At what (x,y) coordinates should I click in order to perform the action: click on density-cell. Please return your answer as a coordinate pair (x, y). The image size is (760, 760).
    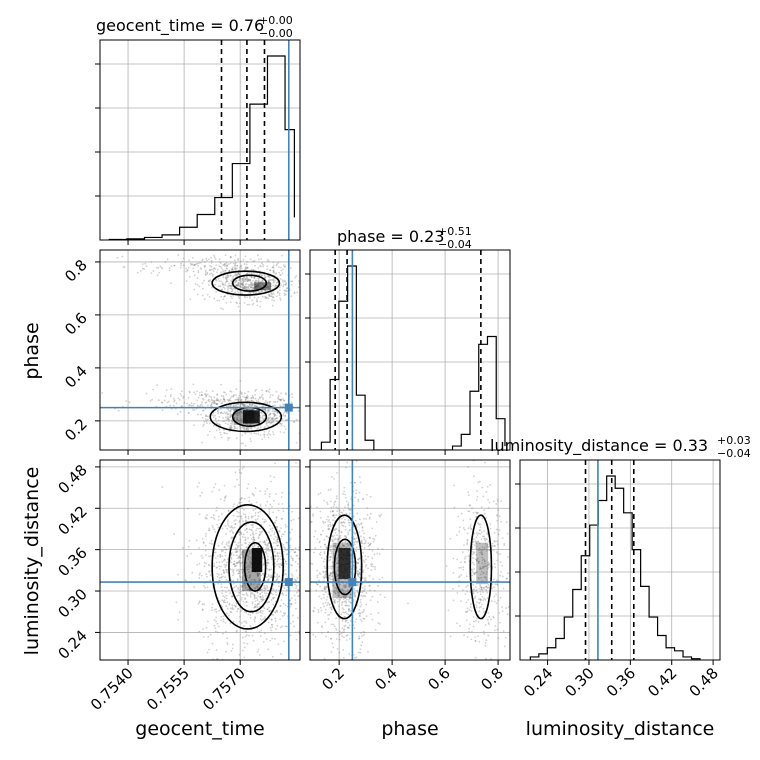
    Looking at the image, I should click on (482, 563).